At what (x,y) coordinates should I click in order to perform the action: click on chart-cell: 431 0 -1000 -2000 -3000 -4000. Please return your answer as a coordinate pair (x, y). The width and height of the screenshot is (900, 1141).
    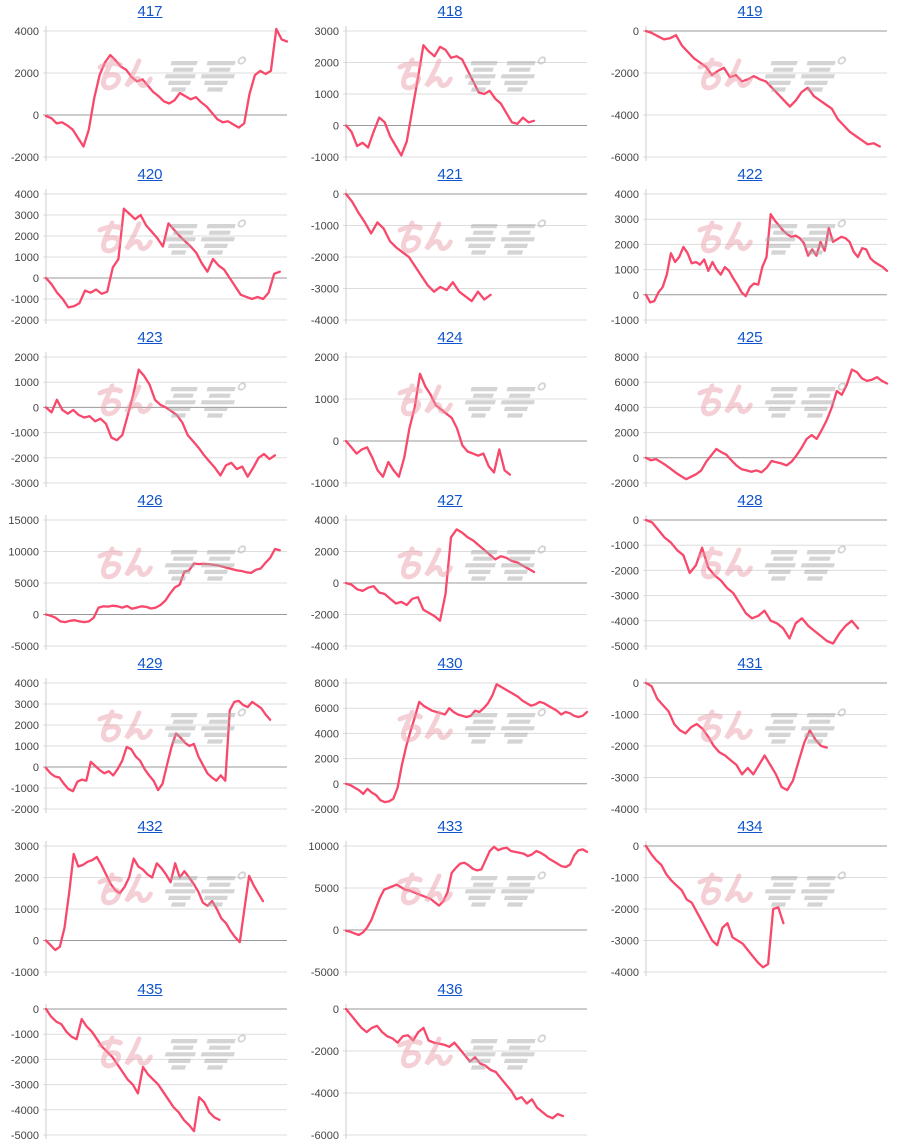
    Looking at the image, I should click on (750, 733).